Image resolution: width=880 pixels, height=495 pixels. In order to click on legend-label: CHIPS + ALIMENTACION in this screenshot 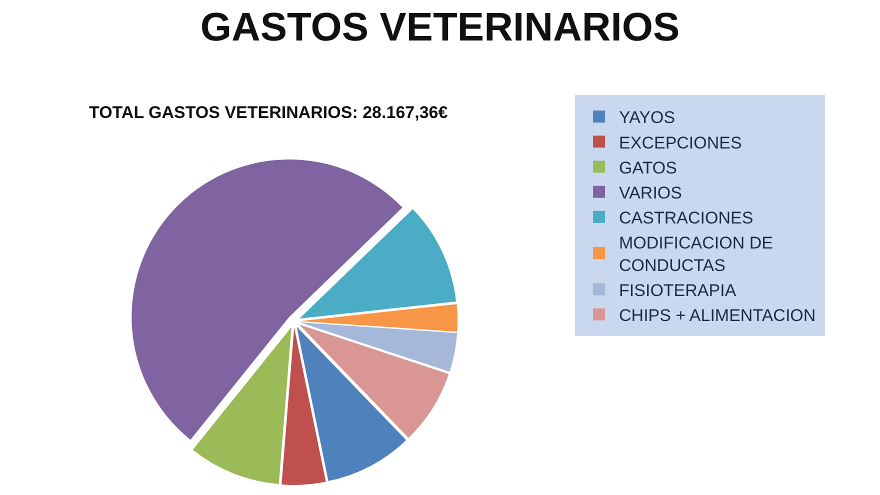, I will do `click(717, 315)`.